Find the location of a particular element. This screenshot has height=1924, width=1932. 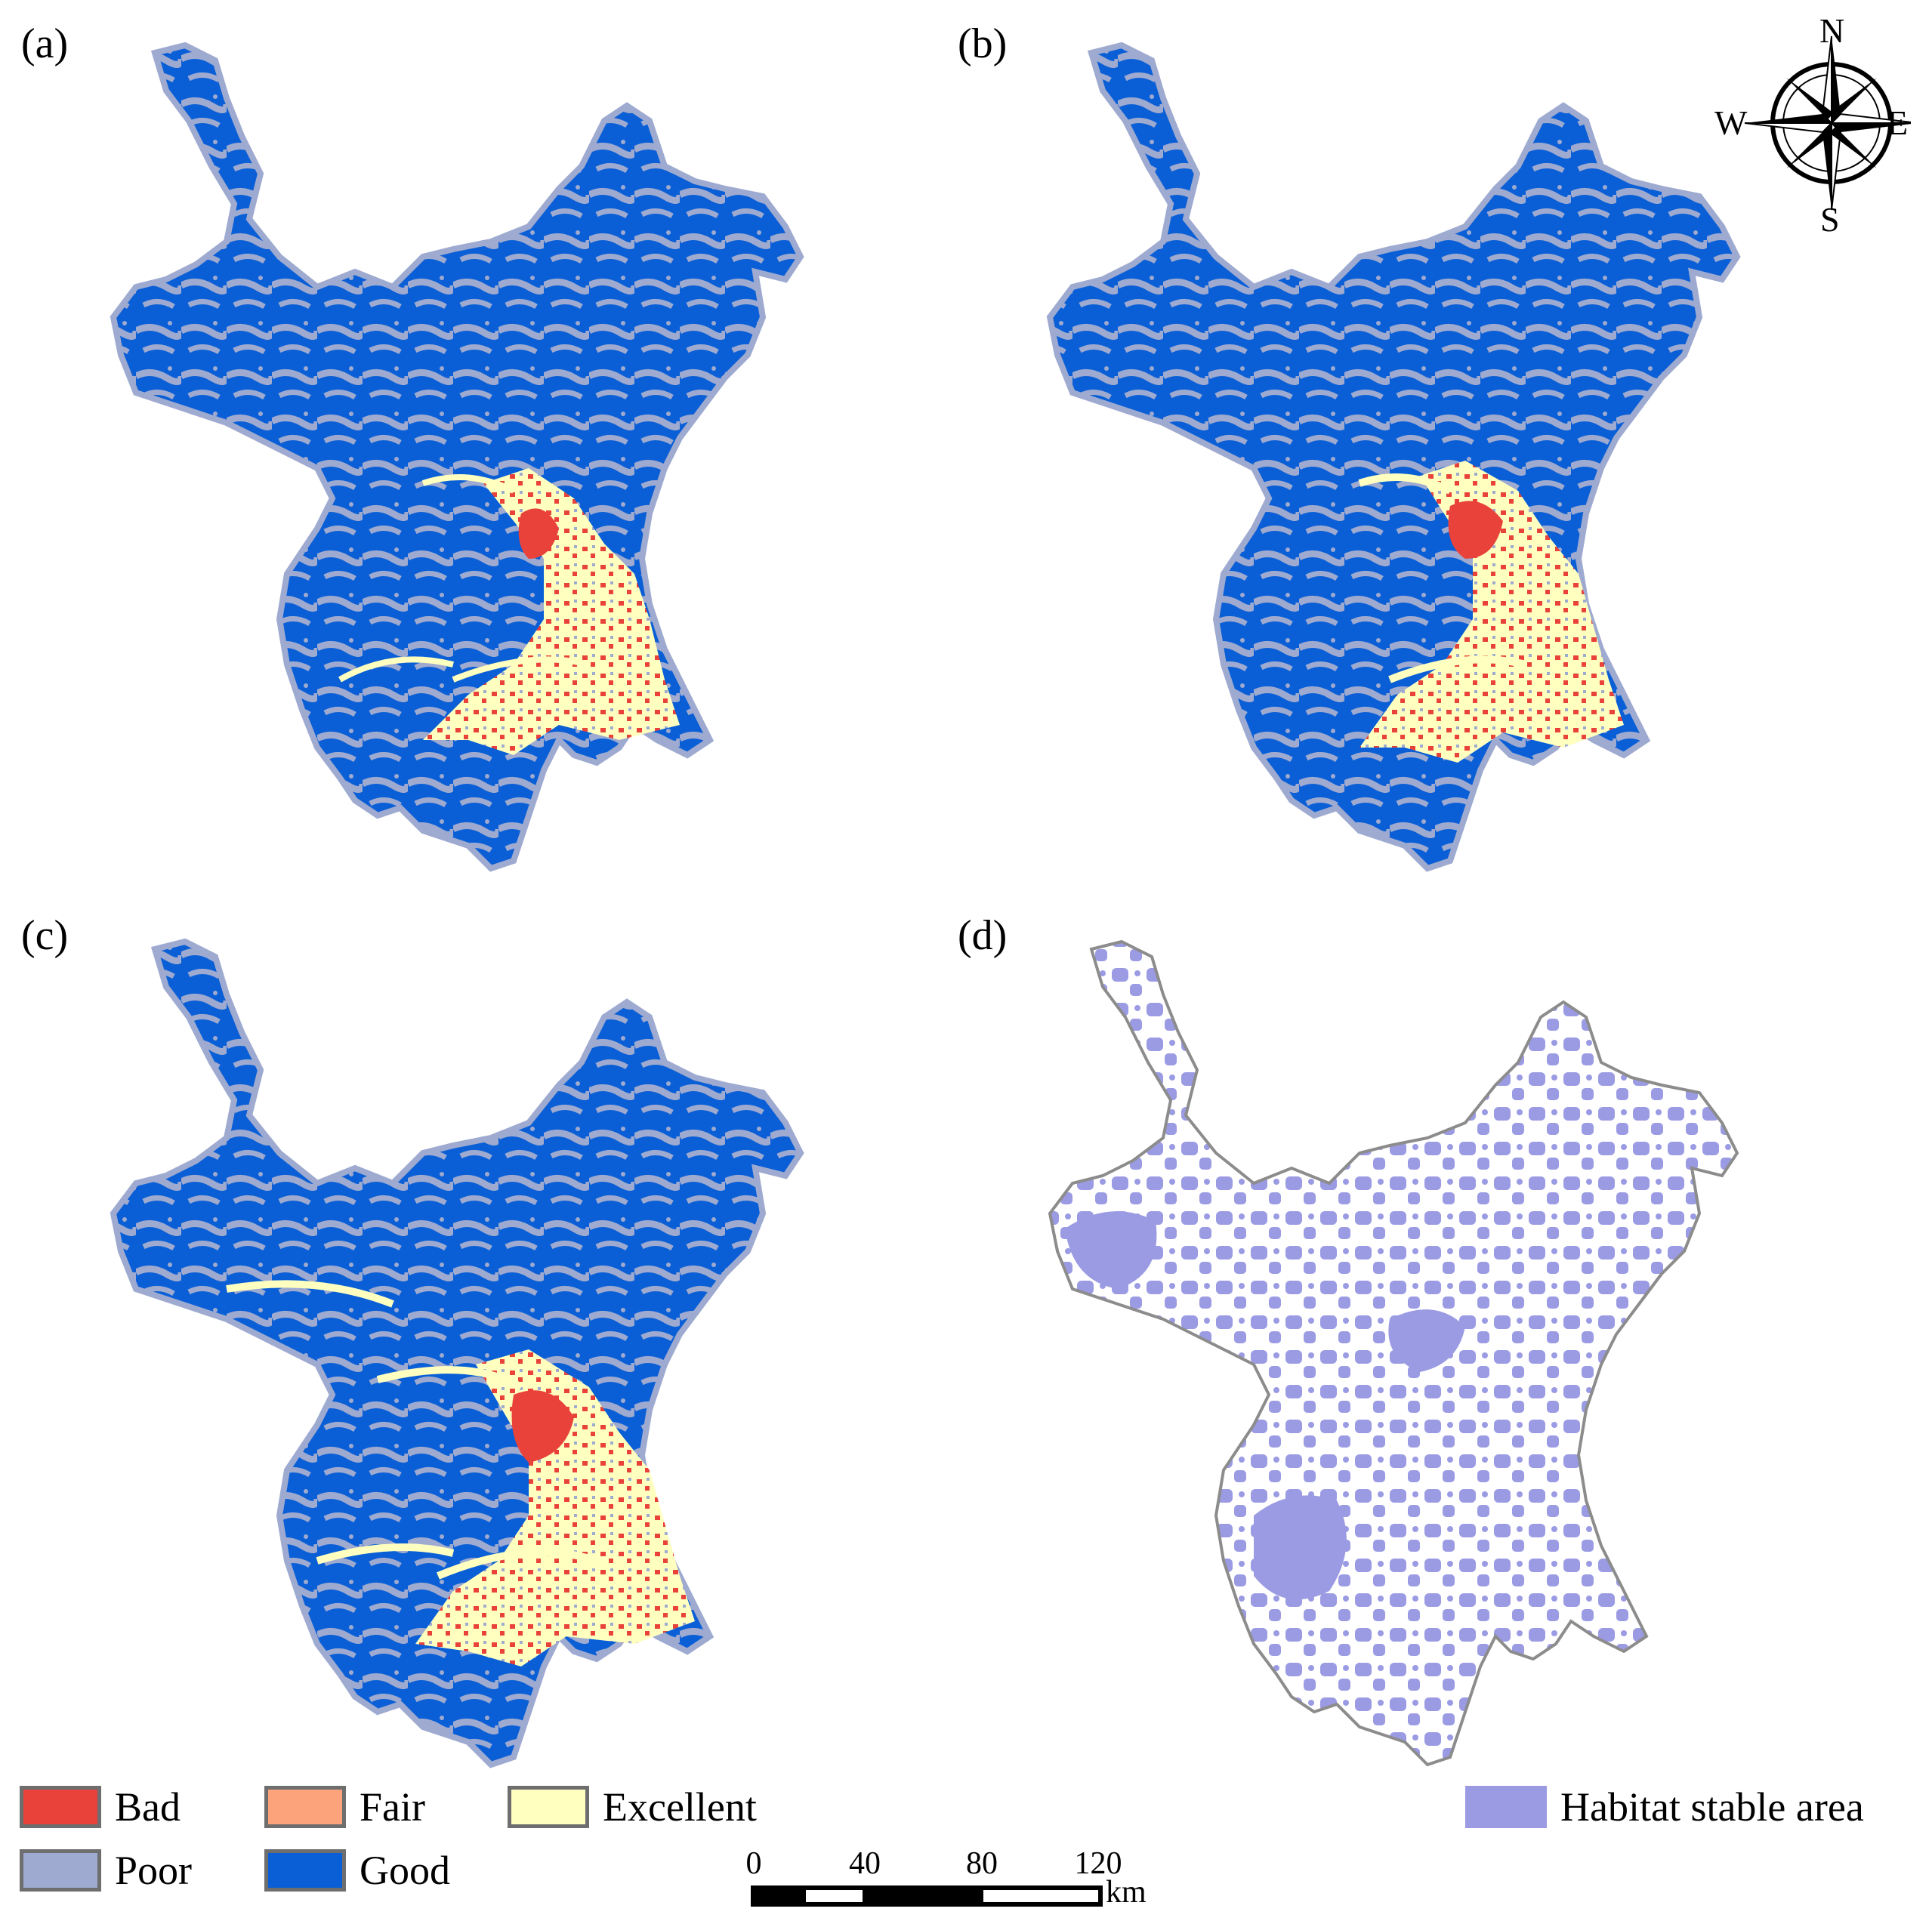

legend-label-poor: Poor is located at coordinates (154, 1870).